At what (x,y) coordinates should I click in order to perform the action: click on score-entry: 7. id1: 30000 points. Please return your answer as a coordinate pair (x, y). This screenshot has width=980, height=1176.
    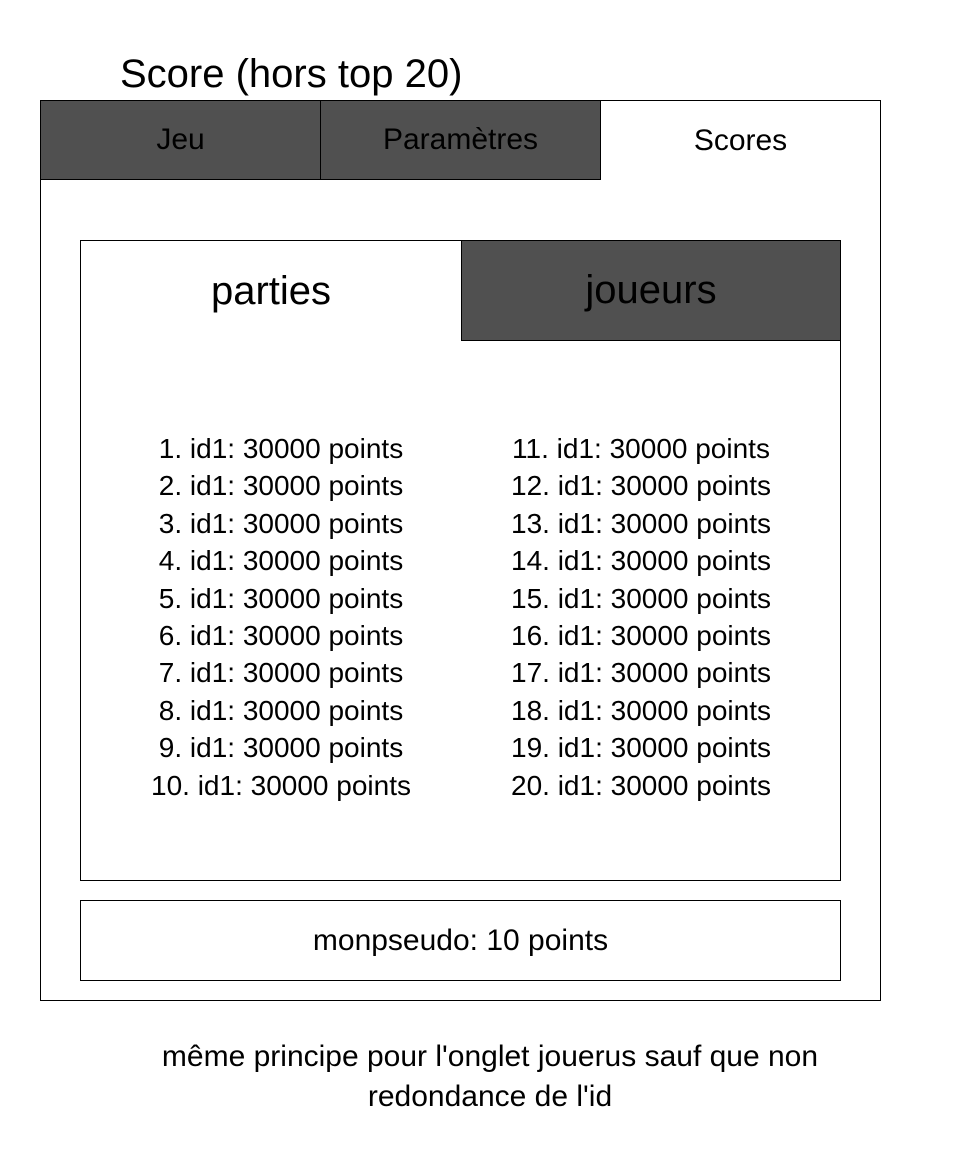
    Looking at the image, I should click on (281, 673).